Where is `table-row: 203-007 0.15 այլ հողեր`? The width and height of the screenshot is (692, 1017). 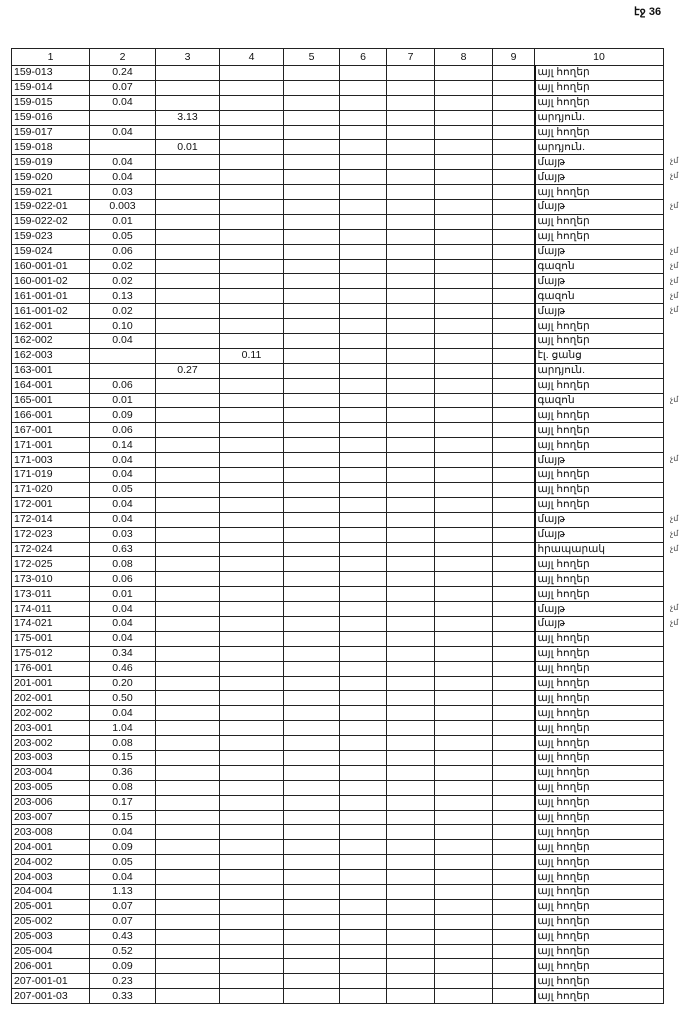 table-row: 203-007 0.15 այլ հողեր is located at coordinates (337, 817).